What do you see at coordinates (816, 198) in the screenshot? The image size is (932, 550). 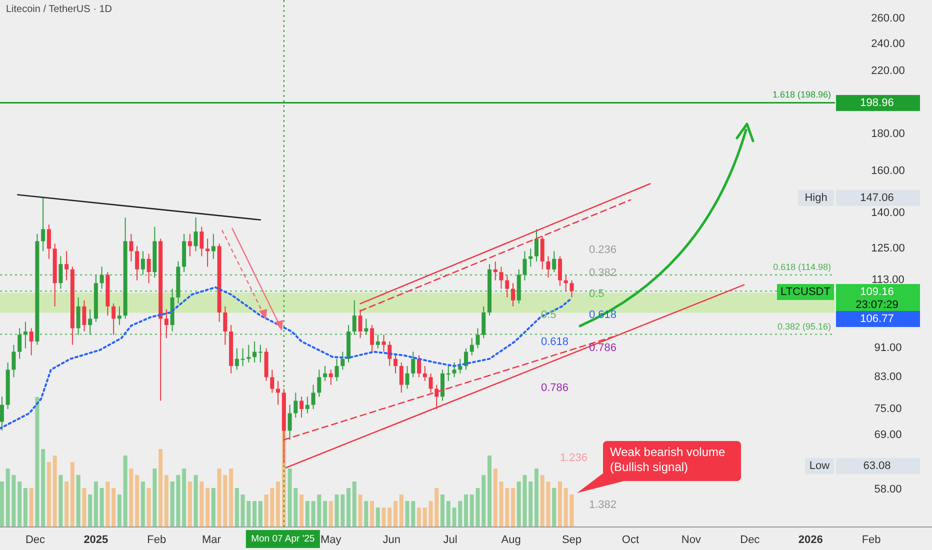 I see `annotation: High` at bounding box center [816, 198].